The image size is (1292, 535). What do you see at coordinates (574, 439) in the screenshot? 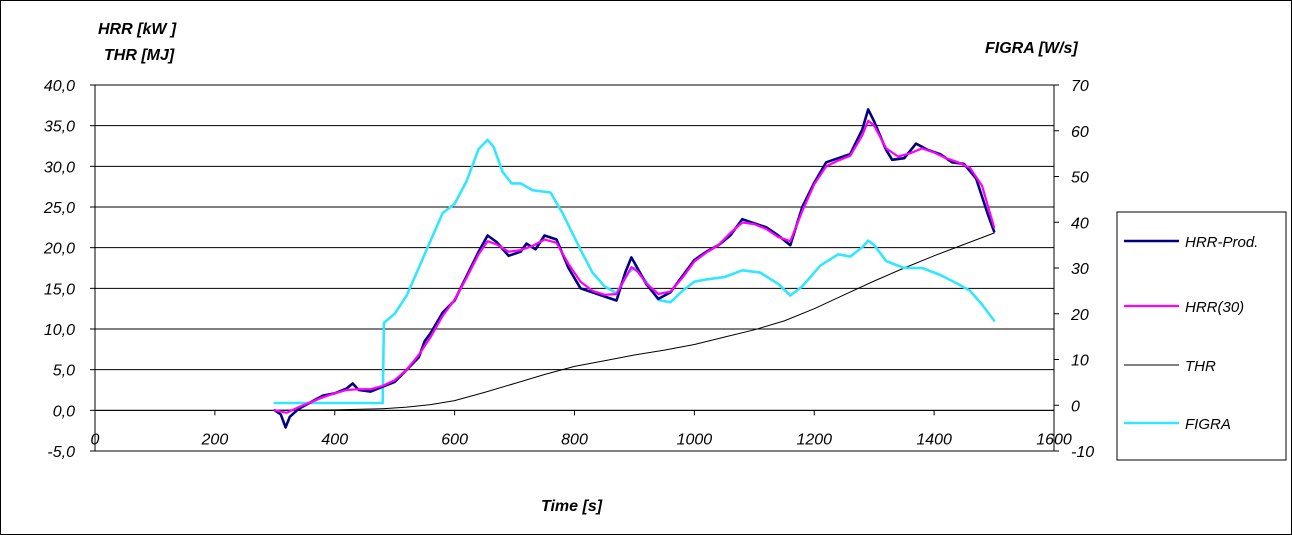
I see `x-tick-label: 800` at bounding box center [574, 439].